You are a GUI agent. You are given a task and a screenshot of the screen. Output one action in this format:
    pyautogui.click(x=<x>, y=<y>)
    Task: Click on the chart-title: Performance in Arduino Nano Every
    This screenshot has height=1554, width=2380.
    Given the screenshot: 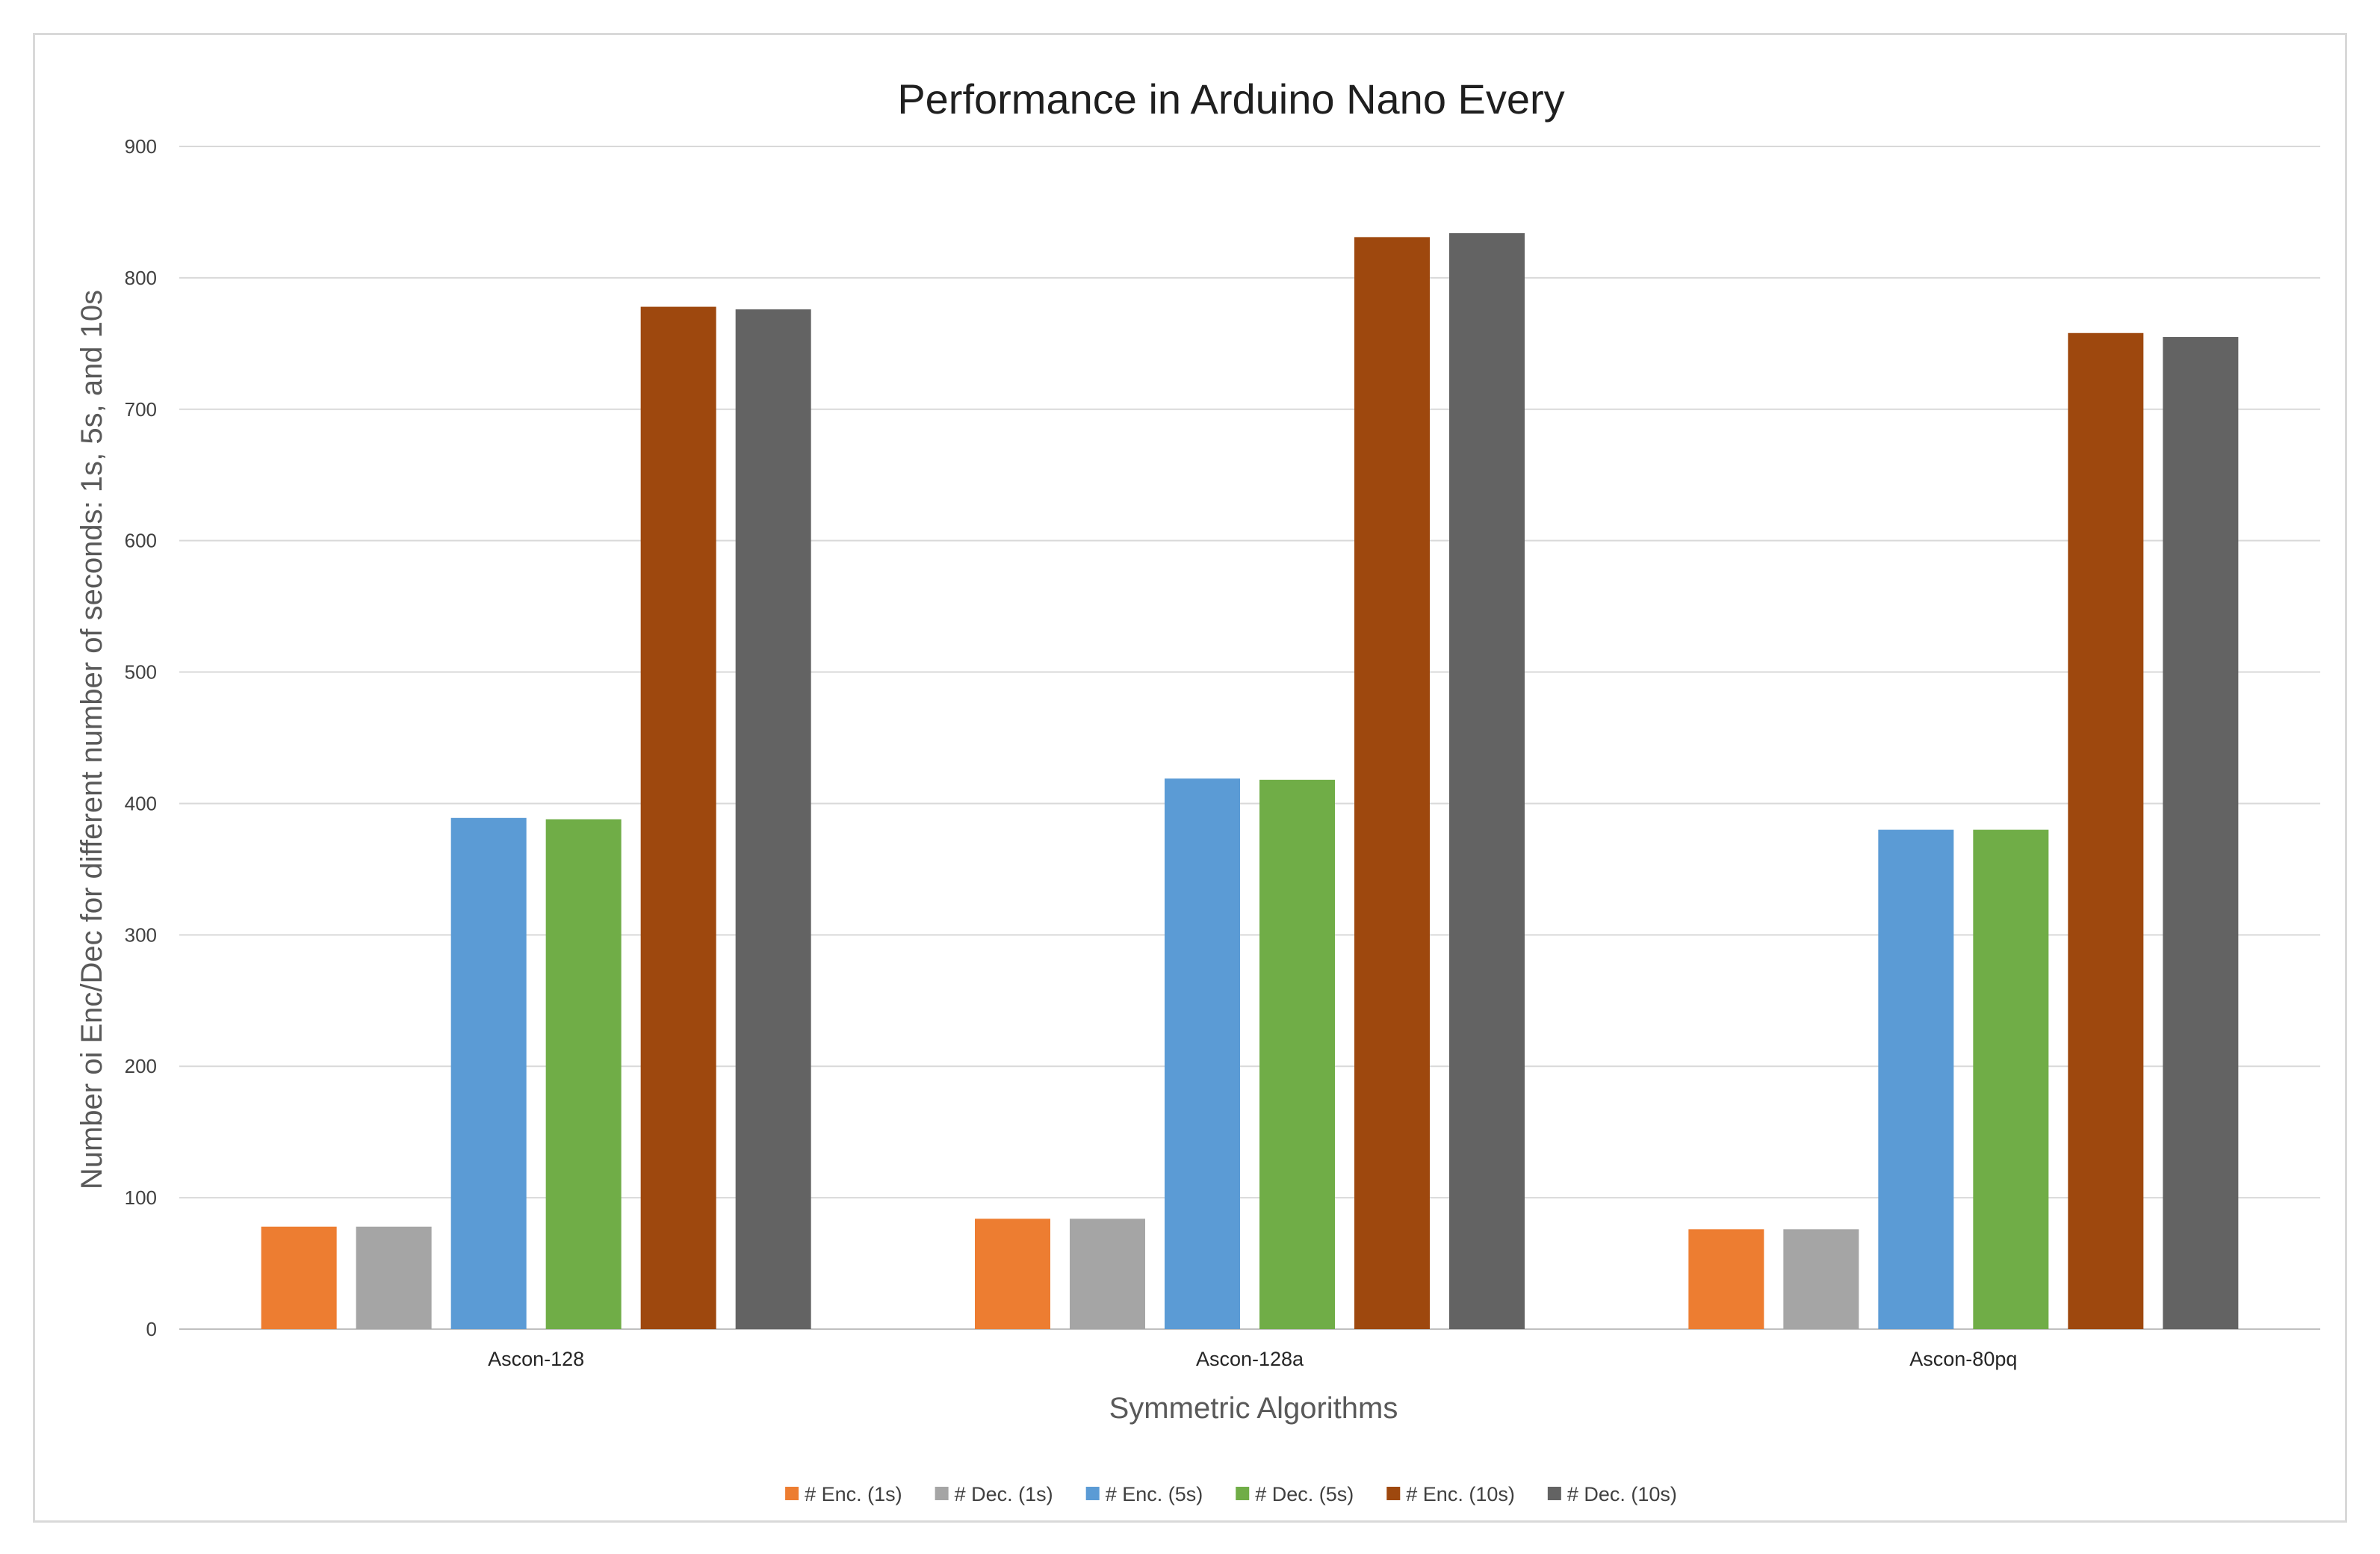 What is the action you would take?
    pyautogui.click(x=1230, y=99)
    